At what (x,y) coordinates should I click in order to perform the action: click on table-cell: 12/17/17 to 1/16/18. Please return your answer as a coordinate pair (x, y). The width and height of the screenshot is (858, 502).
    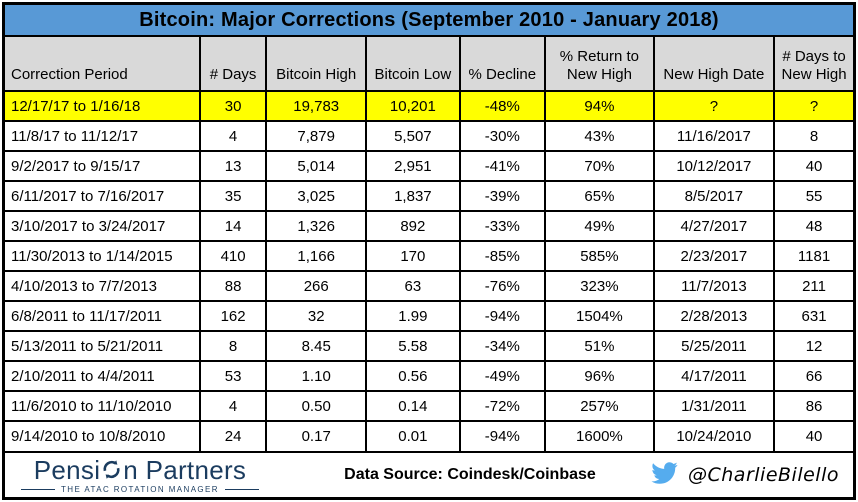
    Looking at the image, I should click on (103, 106).